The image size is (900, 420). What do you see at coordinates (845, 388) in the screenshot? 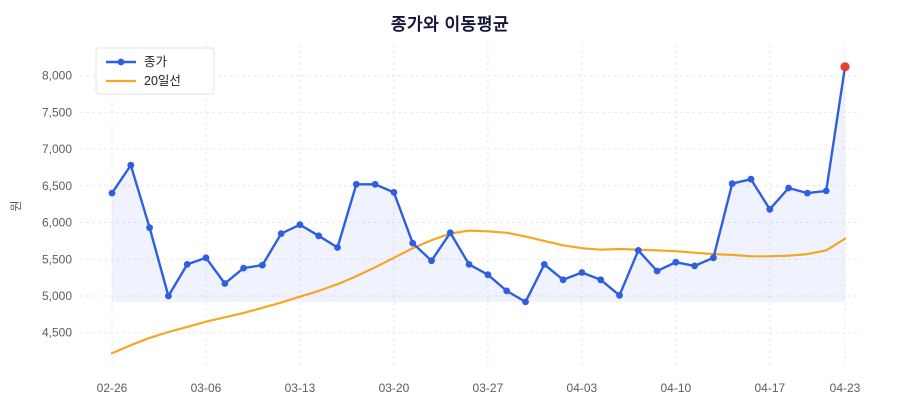
I see `x-tick-label: 04-23` at bounding box center [845, 388].